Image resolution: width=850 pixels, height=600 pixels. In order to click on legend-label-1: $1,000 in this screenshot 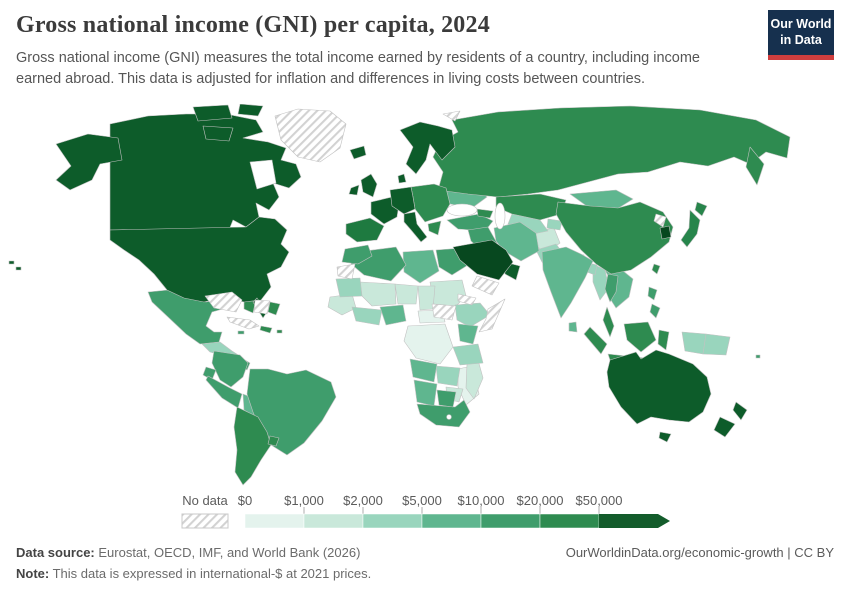, I will do `click(304, 500)`.